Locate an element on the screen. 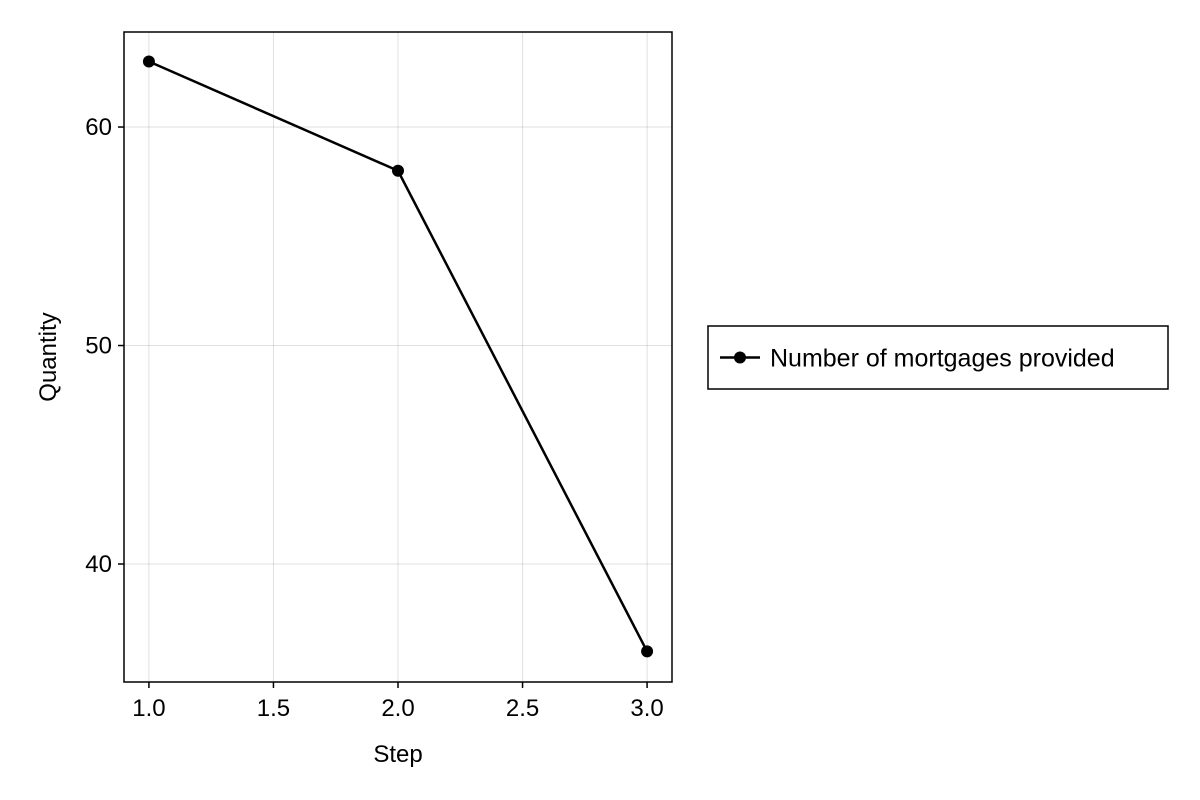  x-axis-ticks: 1.0 1.5 2.0 2.5 3.0 is located at coordinates (398, 702).